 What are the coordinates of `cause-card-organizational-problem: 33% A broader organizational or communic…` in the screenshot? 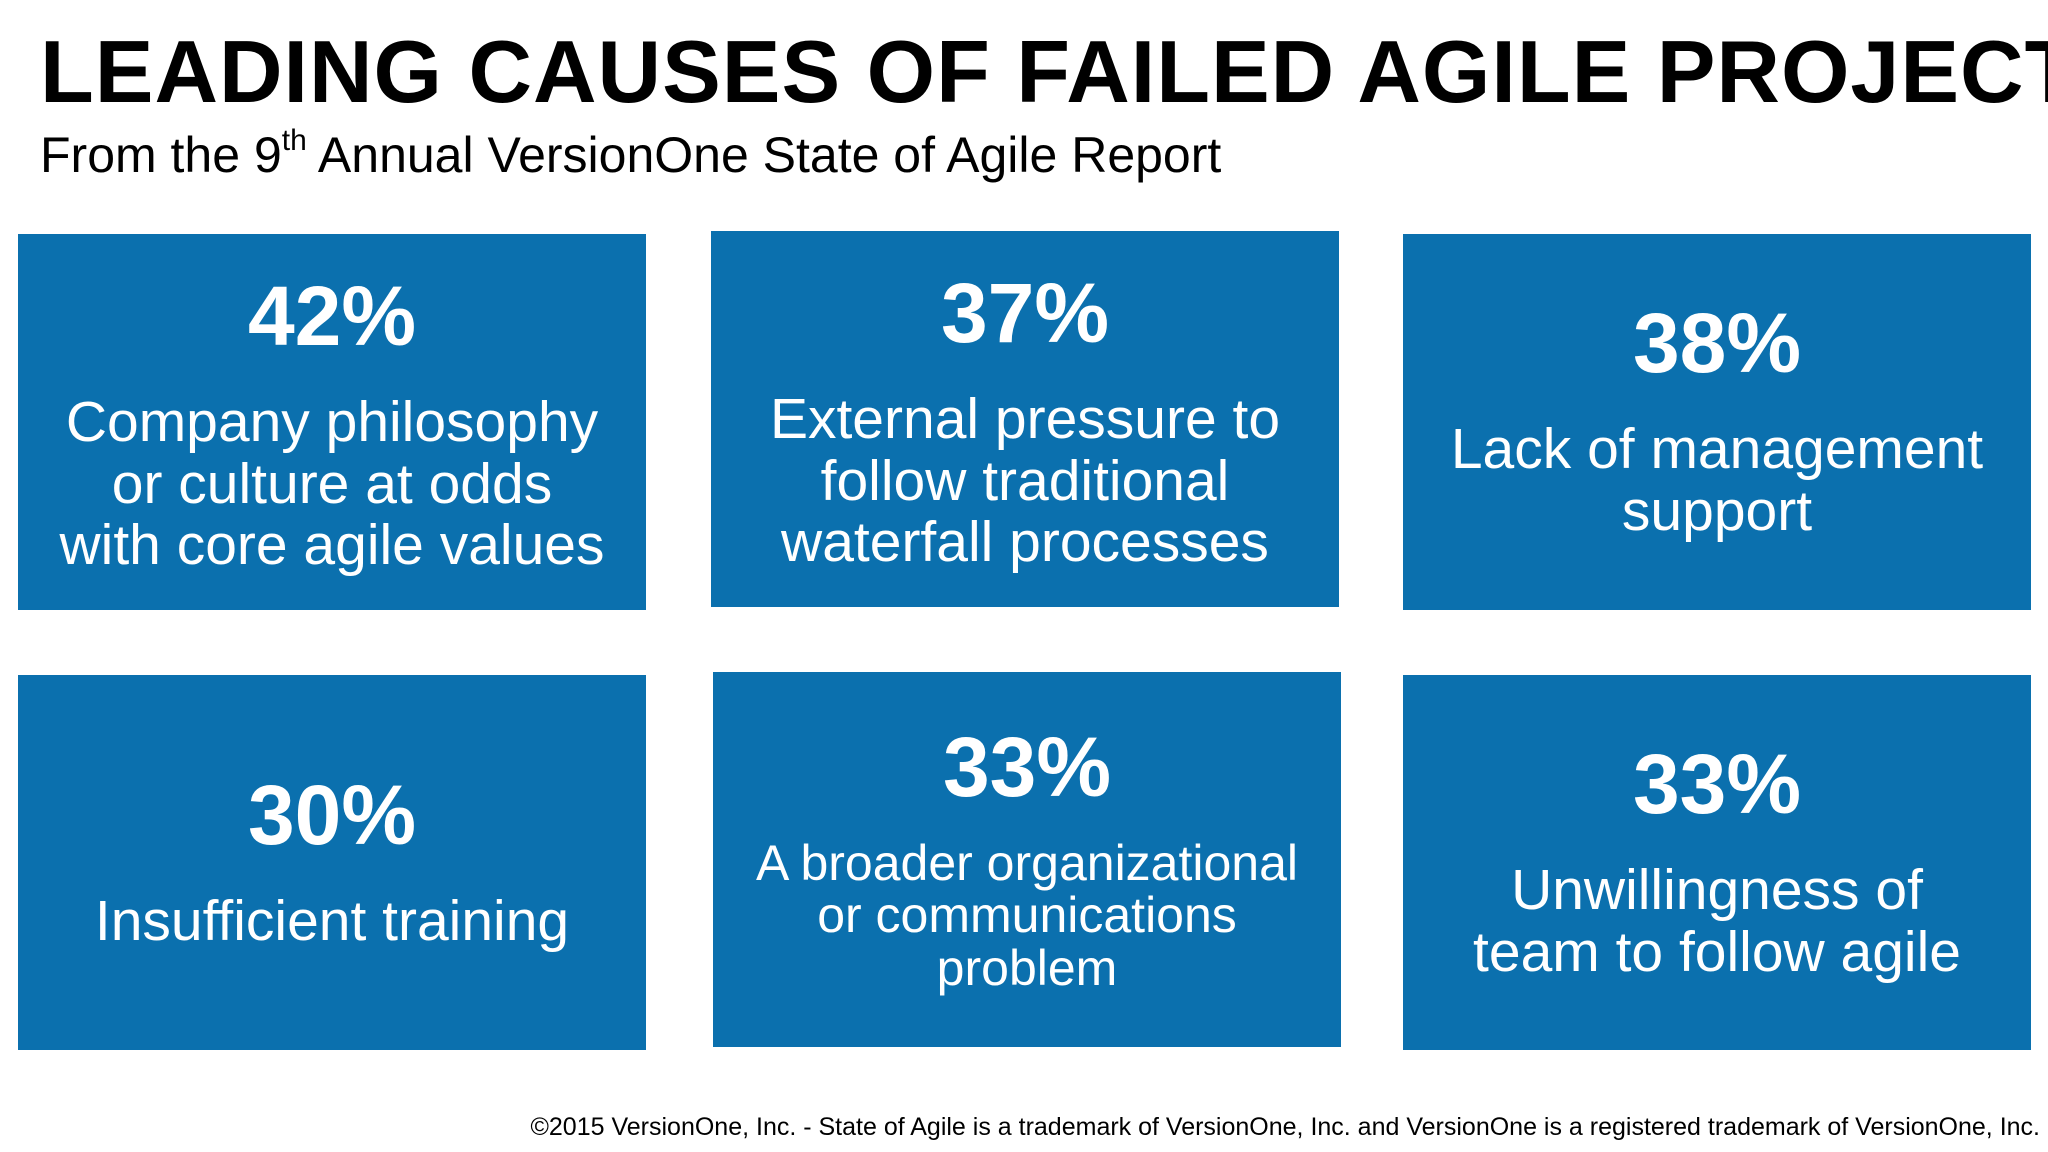 It's located at (1027, 859).